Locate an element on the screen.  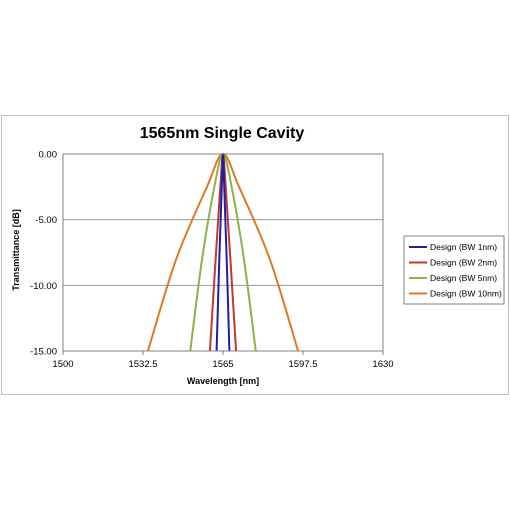
series-line-bw-2nm is located at coordinates (223, 252).